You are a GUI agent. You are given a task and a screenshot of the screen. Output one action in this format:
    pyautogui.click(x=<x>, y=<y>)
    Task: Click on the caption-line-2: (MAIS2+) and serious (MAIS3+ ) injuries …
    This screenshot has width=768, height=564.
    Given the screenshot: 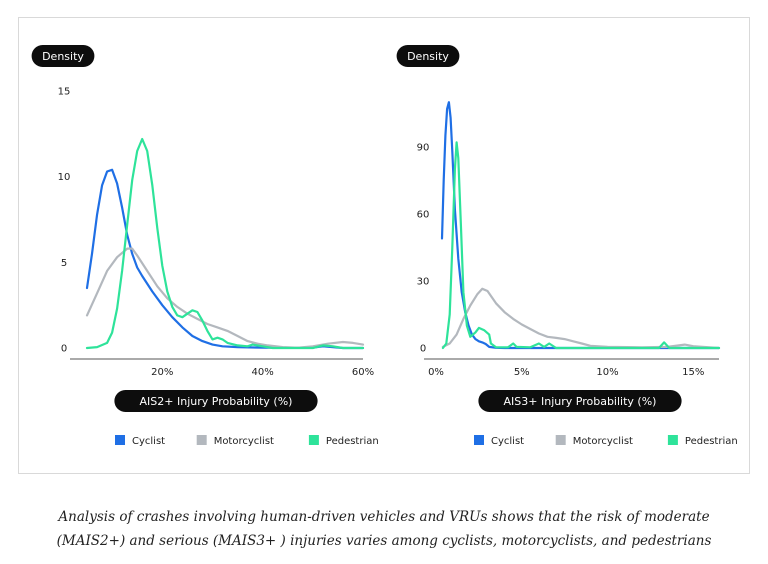 What is the action you would take?
    pyautogui.click(x=384, y=541)
    